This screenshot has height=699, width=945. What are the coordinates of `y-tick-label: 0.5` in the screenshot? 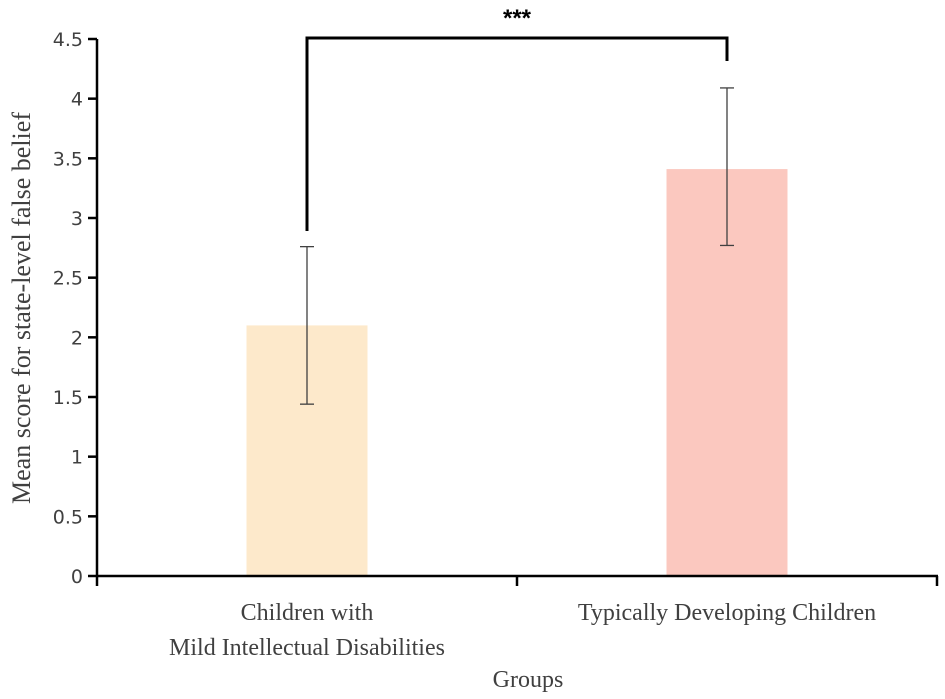 It's located at (68, 517).